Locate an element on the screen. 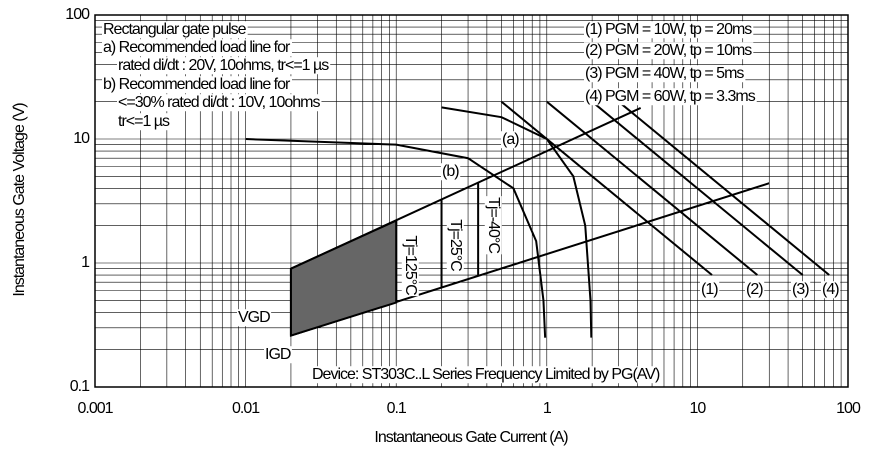 The width and height of the screenshot is (871, 452). annotation-text: Tj=25°C is located at coordinates (455, 245).